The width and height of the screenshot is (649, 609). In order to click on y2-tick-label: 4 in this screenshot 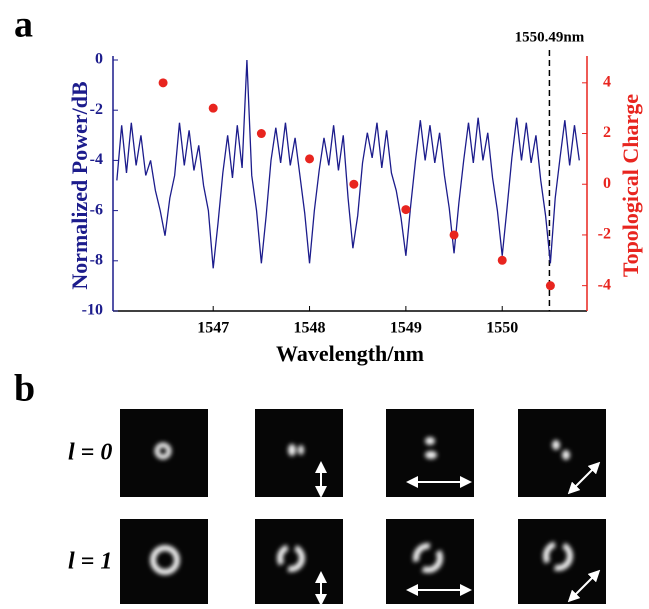, I will do `click(607, 81)`.